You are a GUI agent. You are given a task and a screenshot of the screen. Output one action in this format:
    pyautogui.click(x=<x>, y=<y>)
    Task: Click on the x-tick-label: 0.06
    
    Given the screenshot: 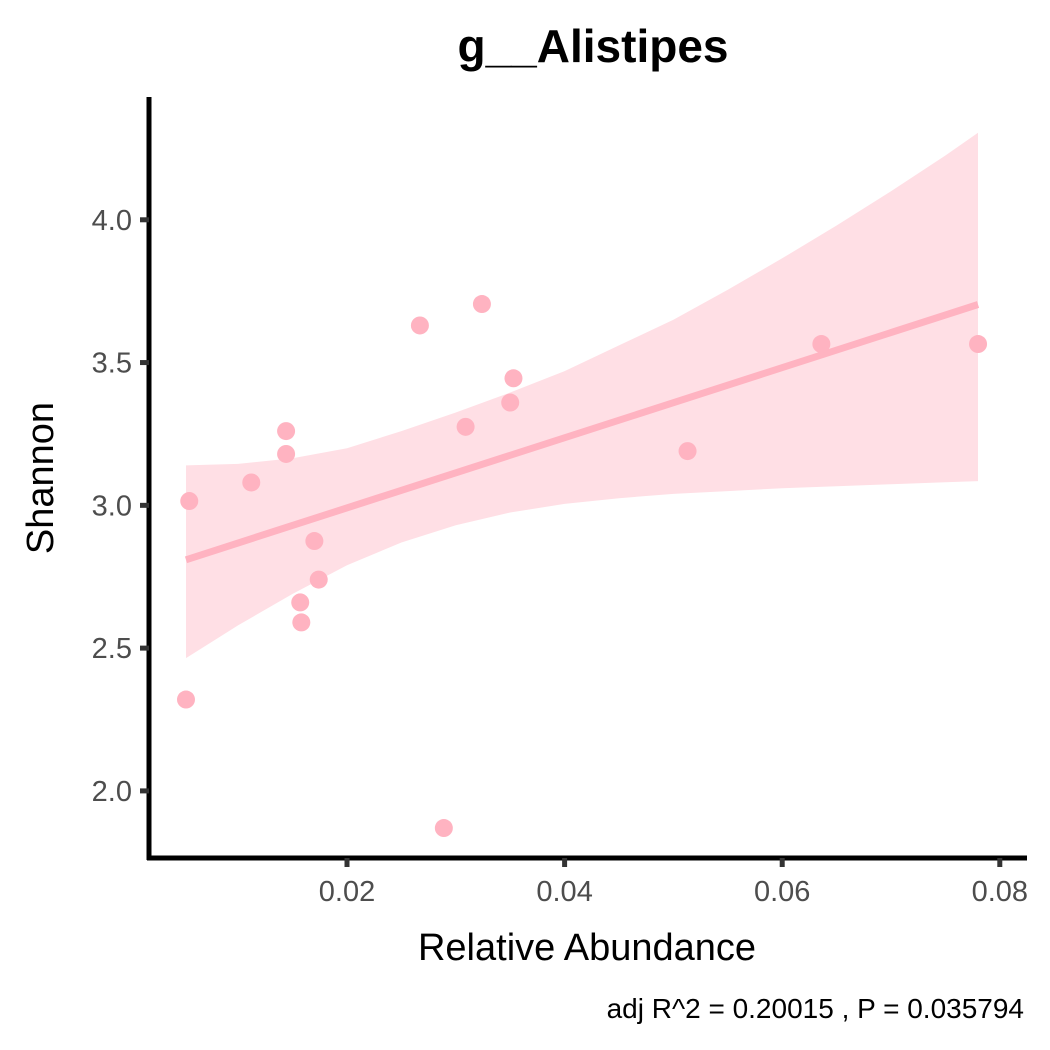 What is the action you would take?
    pyautogui.click(x=782, y=892)
    